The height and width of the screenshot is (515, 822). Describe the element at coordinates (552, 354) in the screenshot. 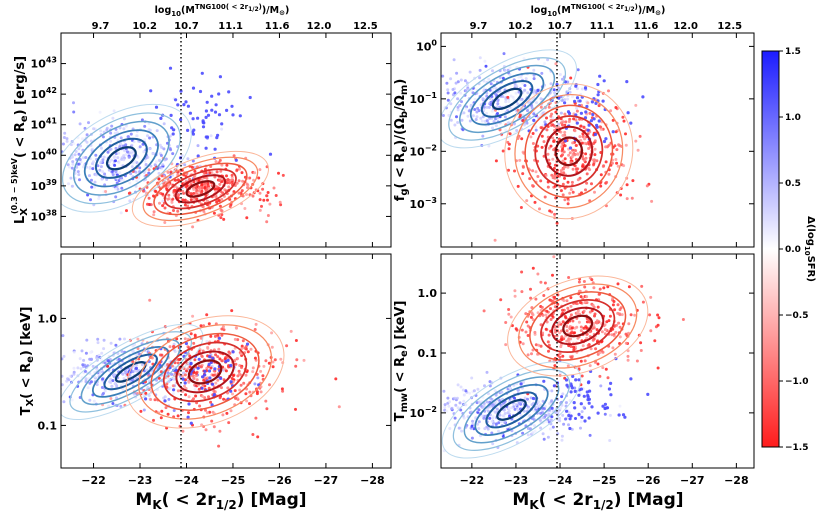

I see `scatter-points-bottom-right` at that location.